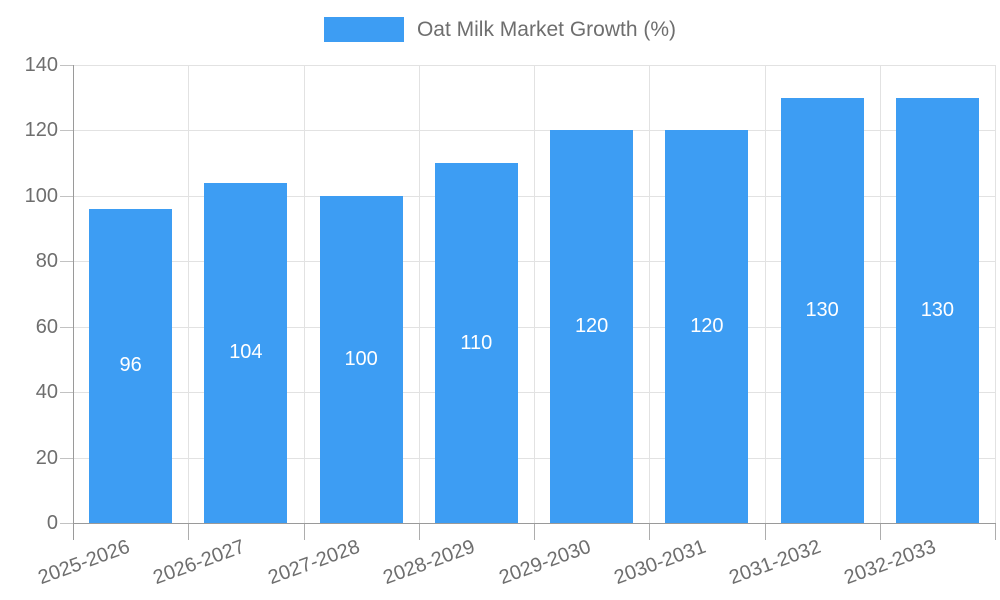  I want to click on legend: Oat Milk Market Growth (%), so click(500, 29).